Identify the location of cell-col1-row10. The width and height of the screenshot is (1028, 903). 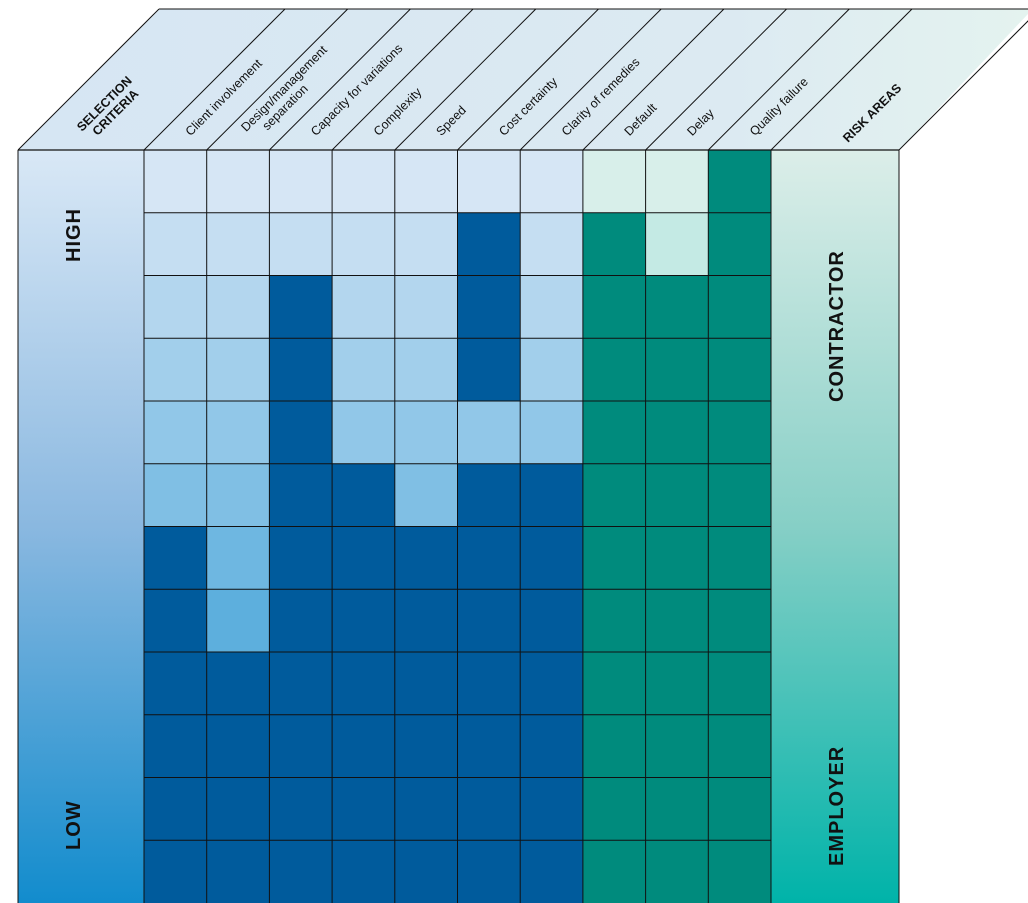
(176, 746).